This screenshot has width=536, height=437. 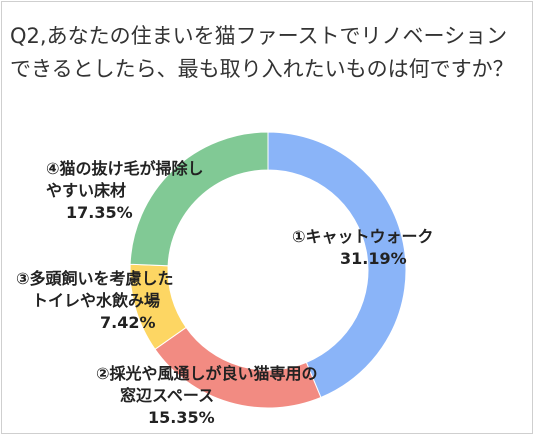 I want to click on slice-label-4: ④猫の抜け毛が掃除し やすい床材 17.35%, so click(x=125, y=191).